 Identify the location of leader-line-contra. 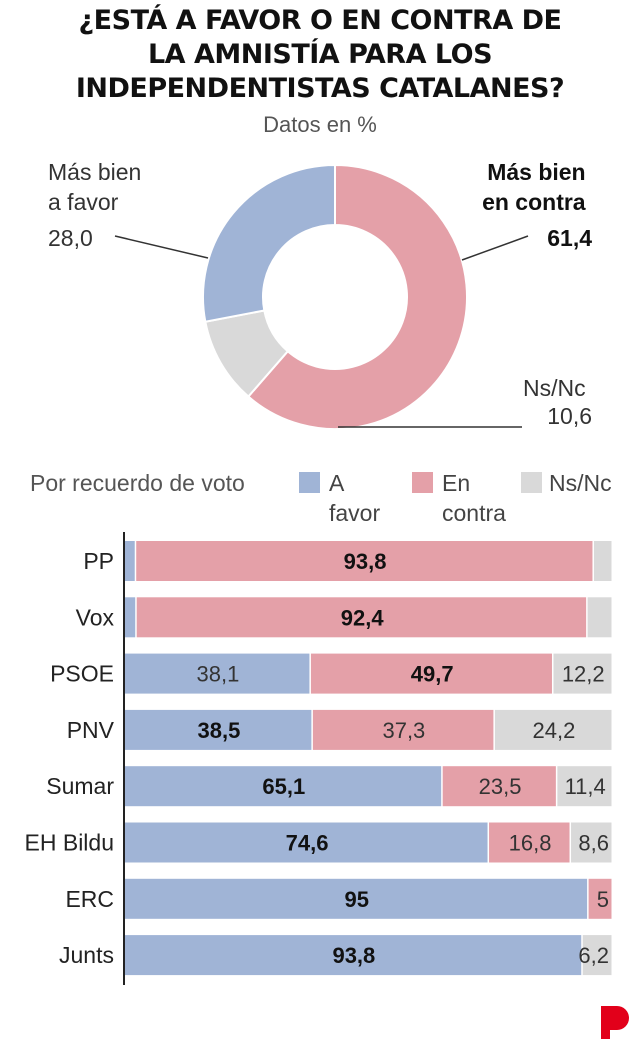
(495, 248).